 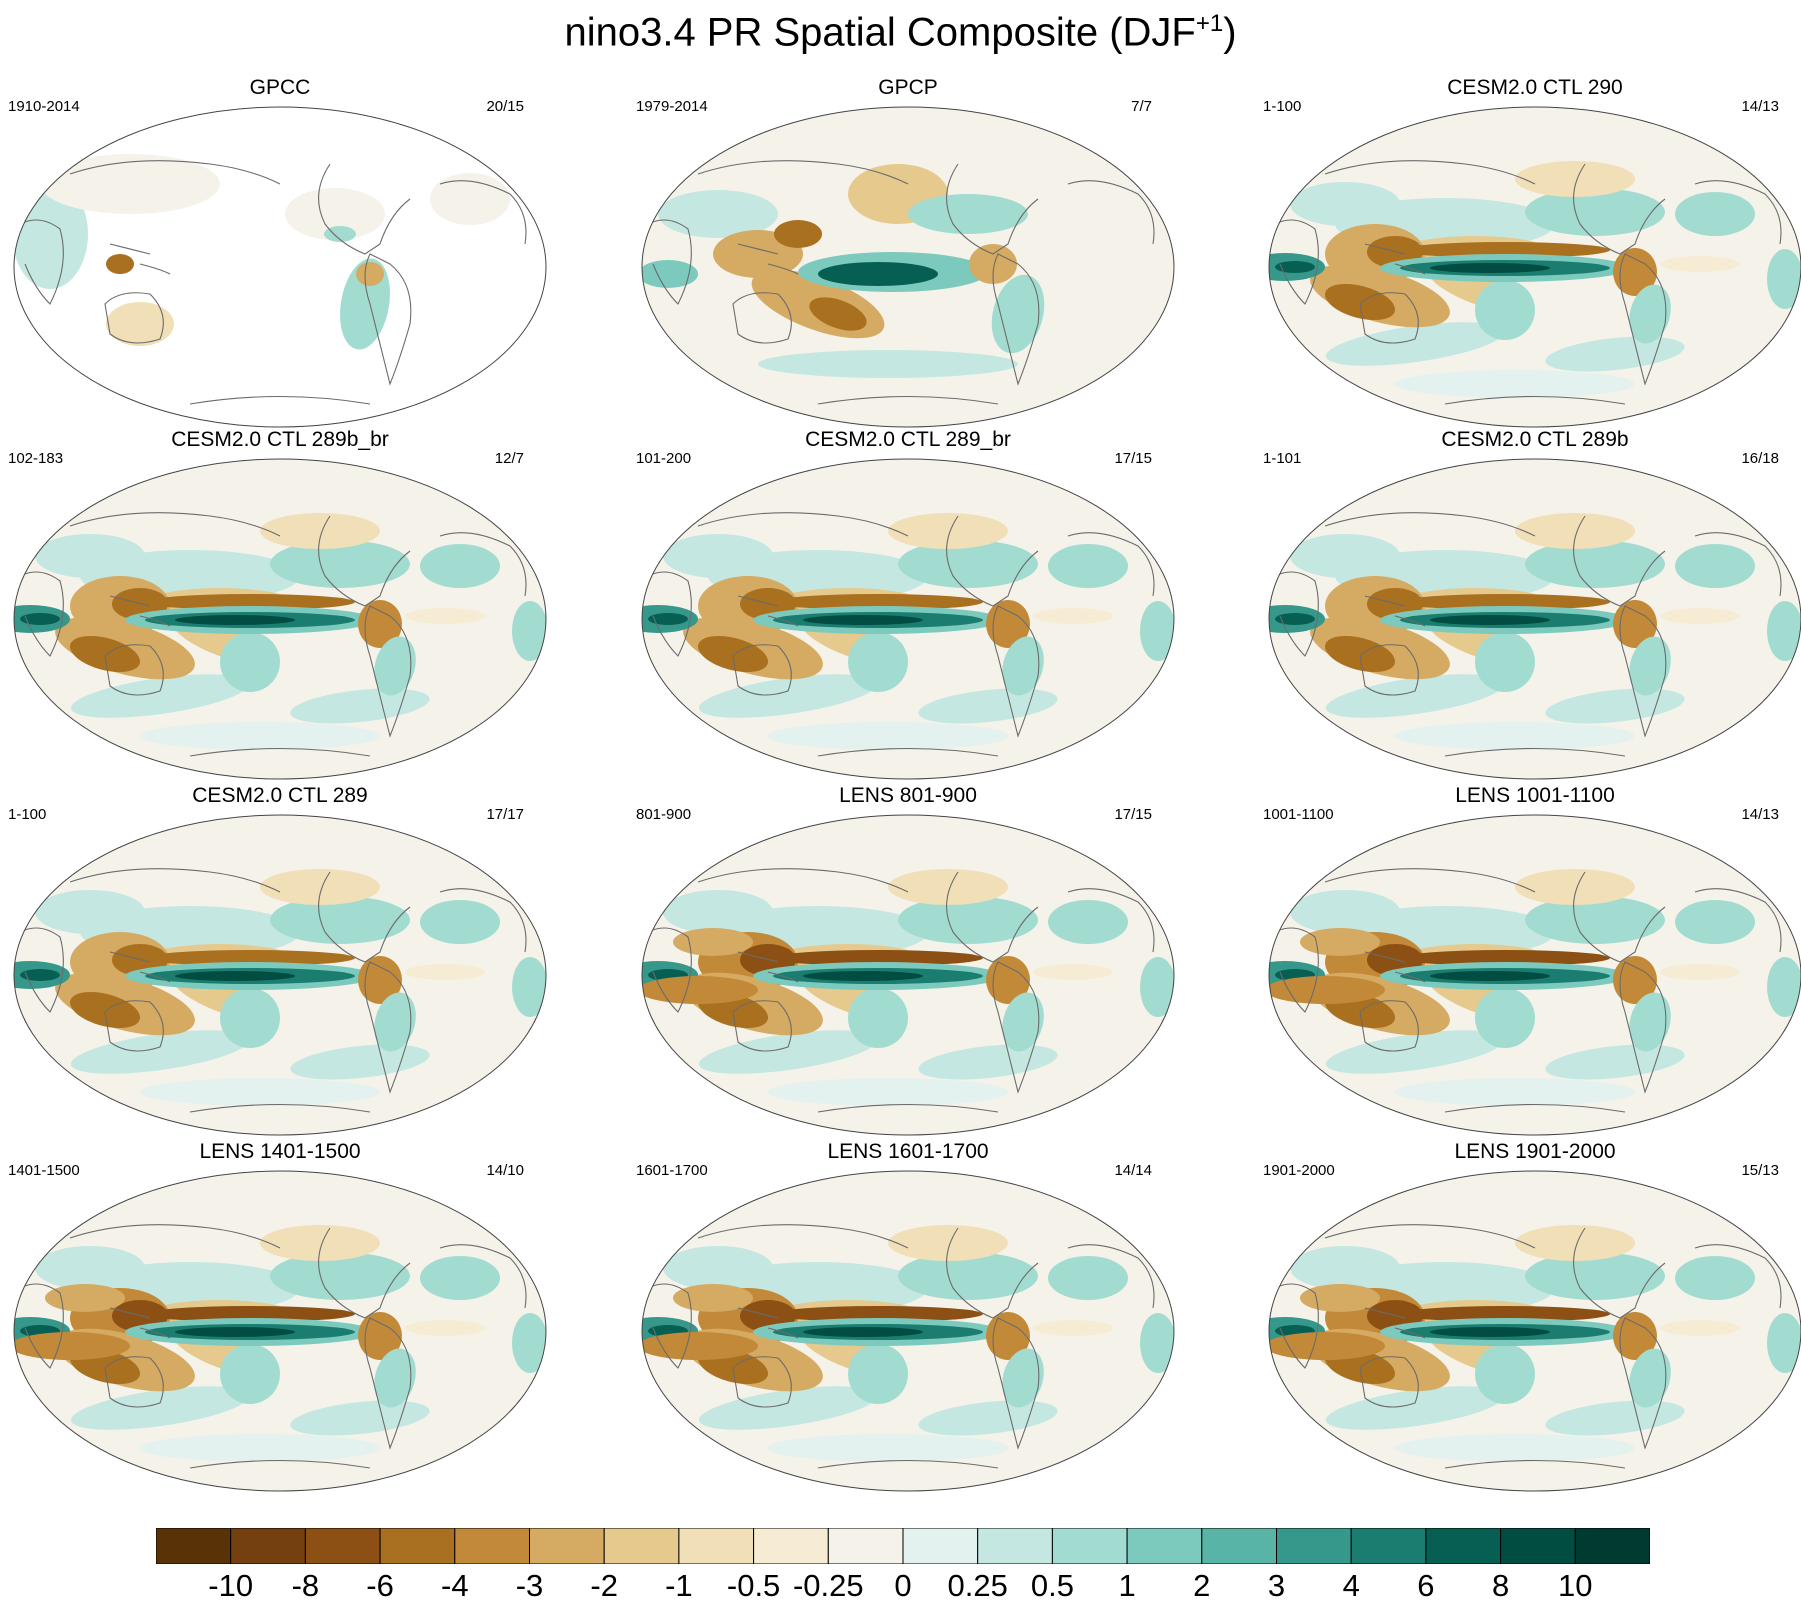 I want to click on colorbar-tick-label: -8, so click(x=305, y=1585).